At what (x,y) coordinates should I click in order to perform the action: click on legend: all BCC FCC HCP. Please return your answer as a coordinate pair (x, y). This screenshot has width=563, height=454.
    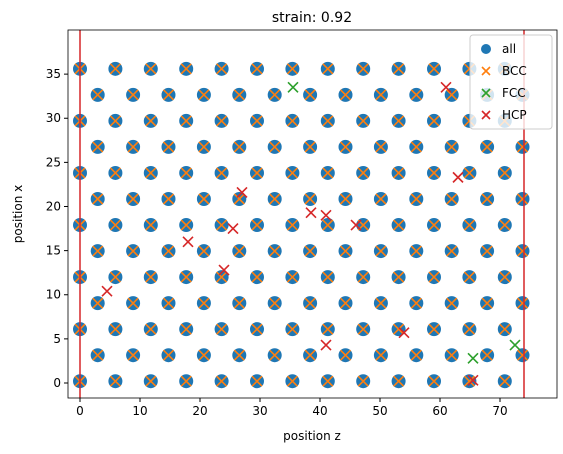
    Looking at the image, I should click on (511, 82).